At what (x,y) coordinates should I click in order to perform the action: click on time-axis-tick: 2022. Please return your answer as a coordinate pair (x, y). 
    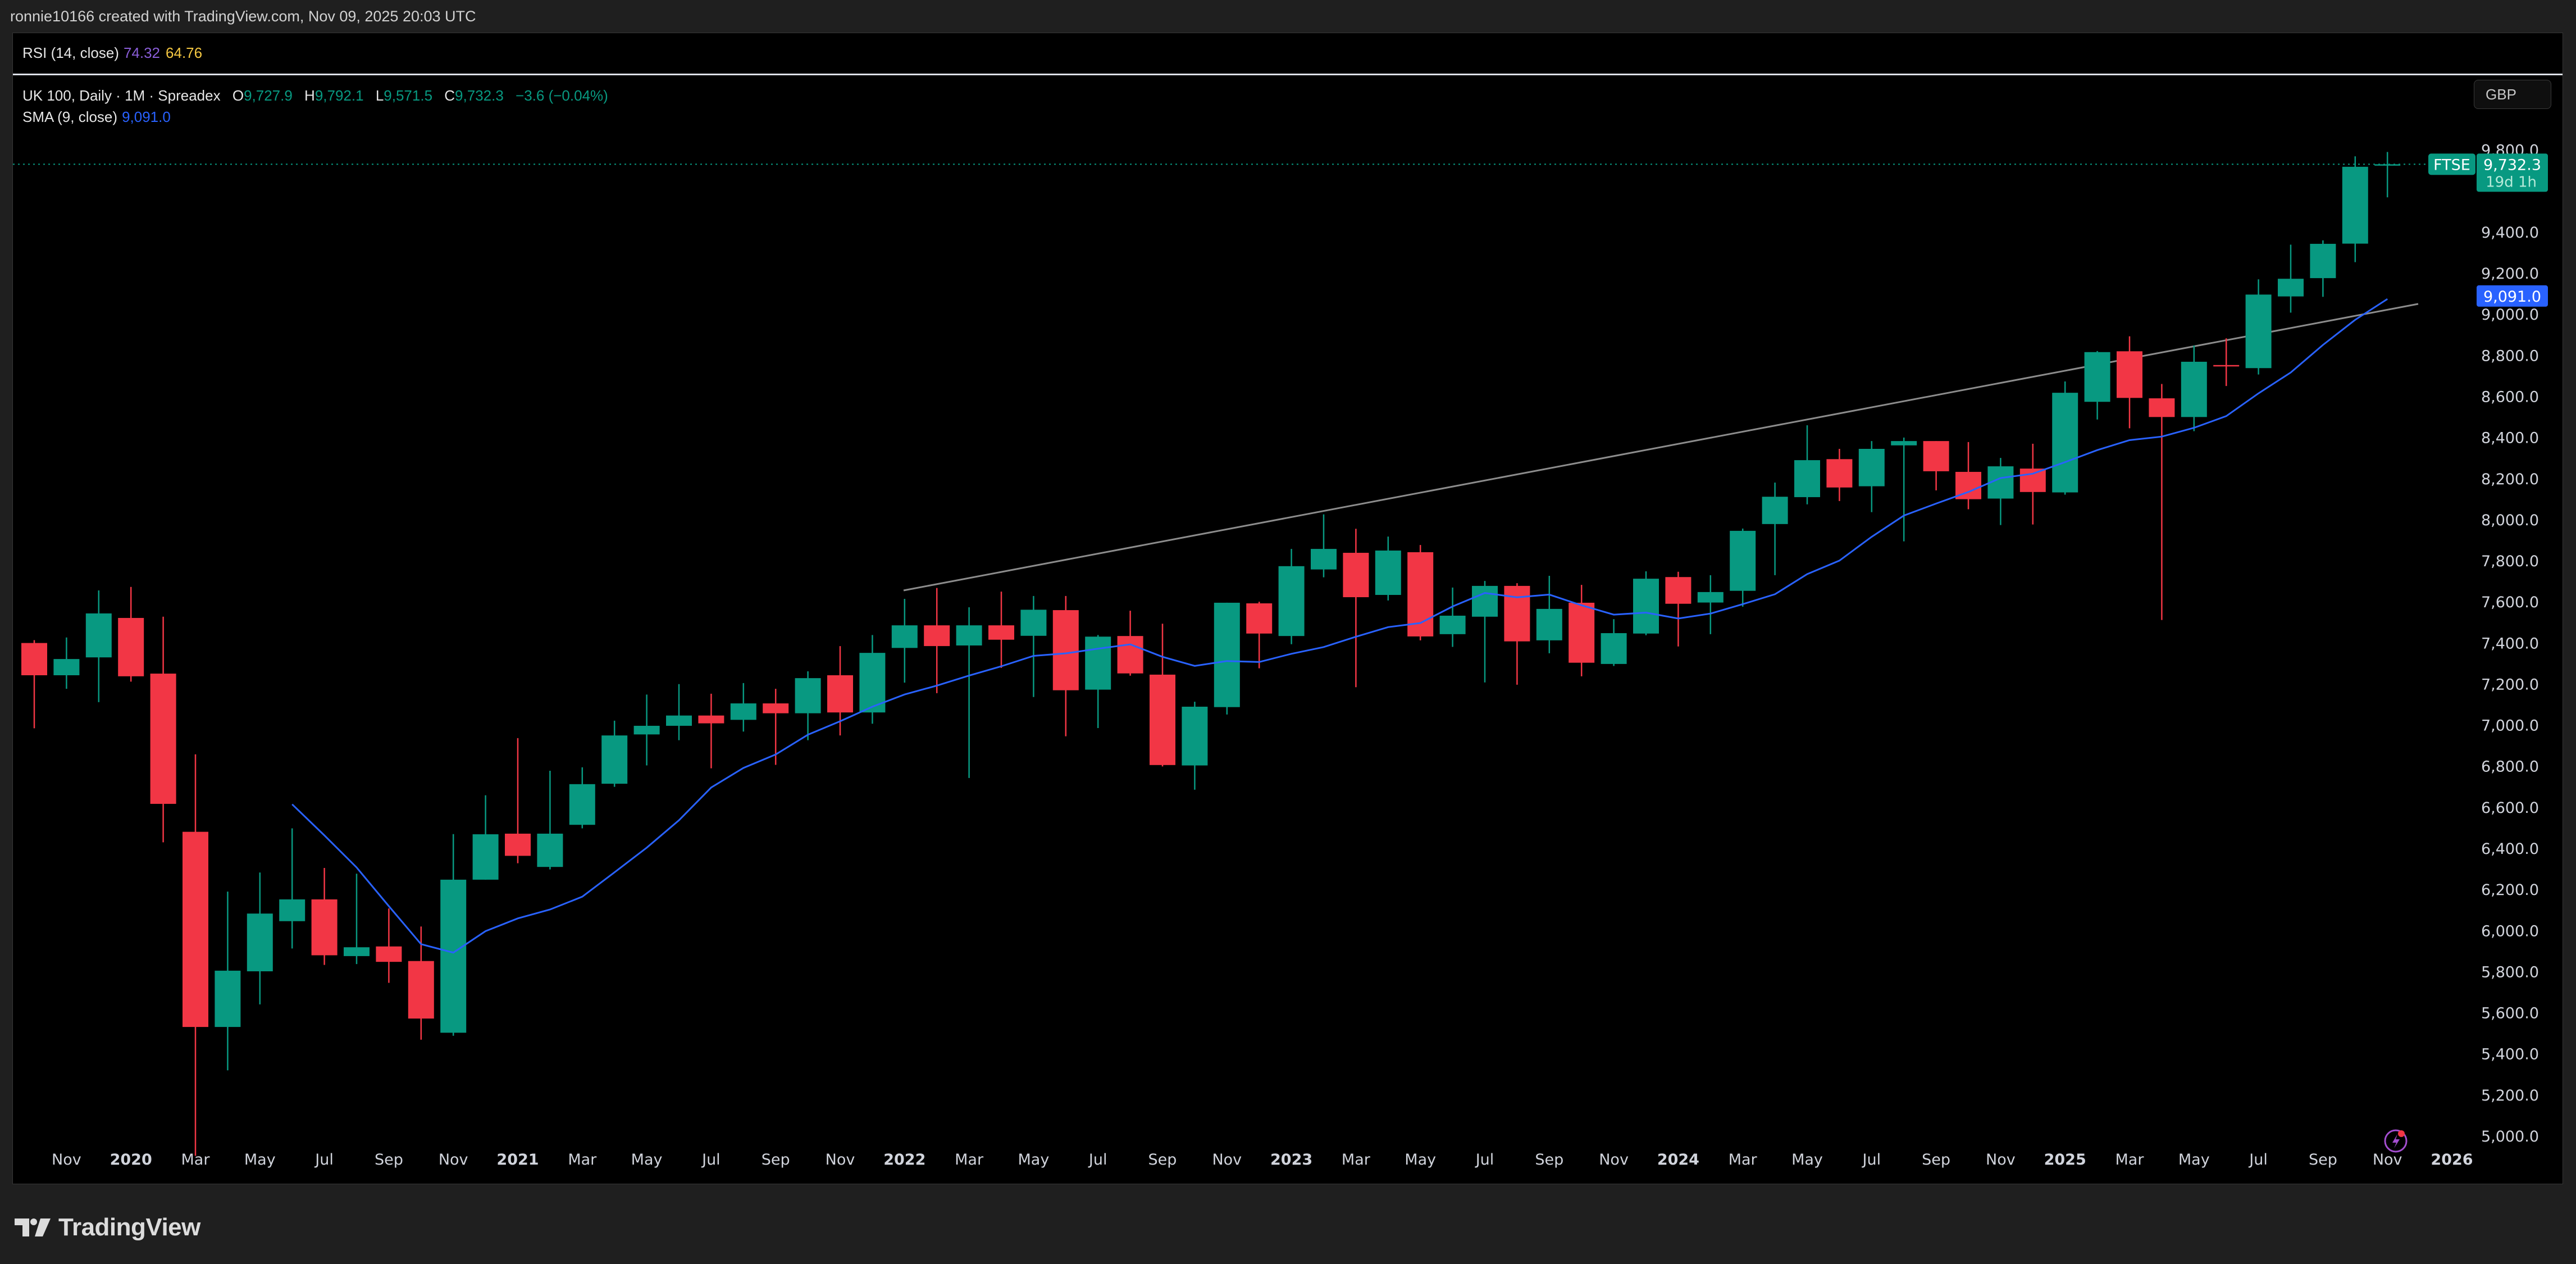
    Looking at the image, I should click on (904, 1160).